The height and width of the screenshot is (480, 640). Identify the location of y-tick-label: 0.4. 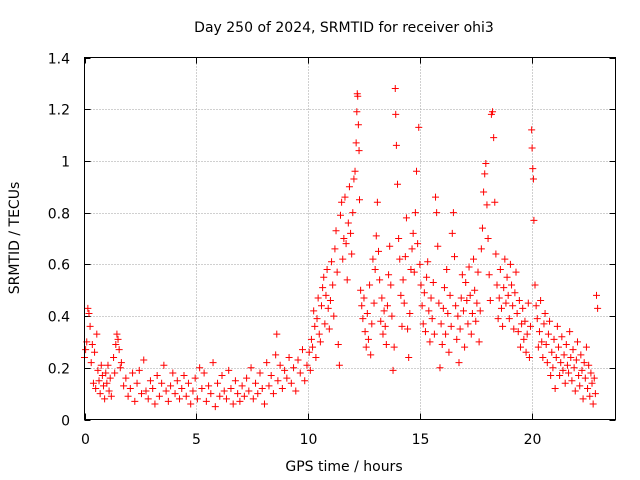
(59, 318).